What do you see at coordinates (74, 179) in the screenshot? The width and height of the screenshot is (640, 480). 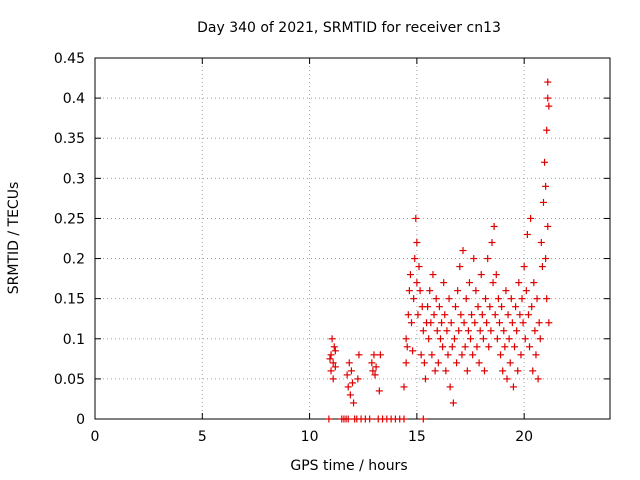 I see `y-tick-label: 0.3` at bounding box center [74, 179].